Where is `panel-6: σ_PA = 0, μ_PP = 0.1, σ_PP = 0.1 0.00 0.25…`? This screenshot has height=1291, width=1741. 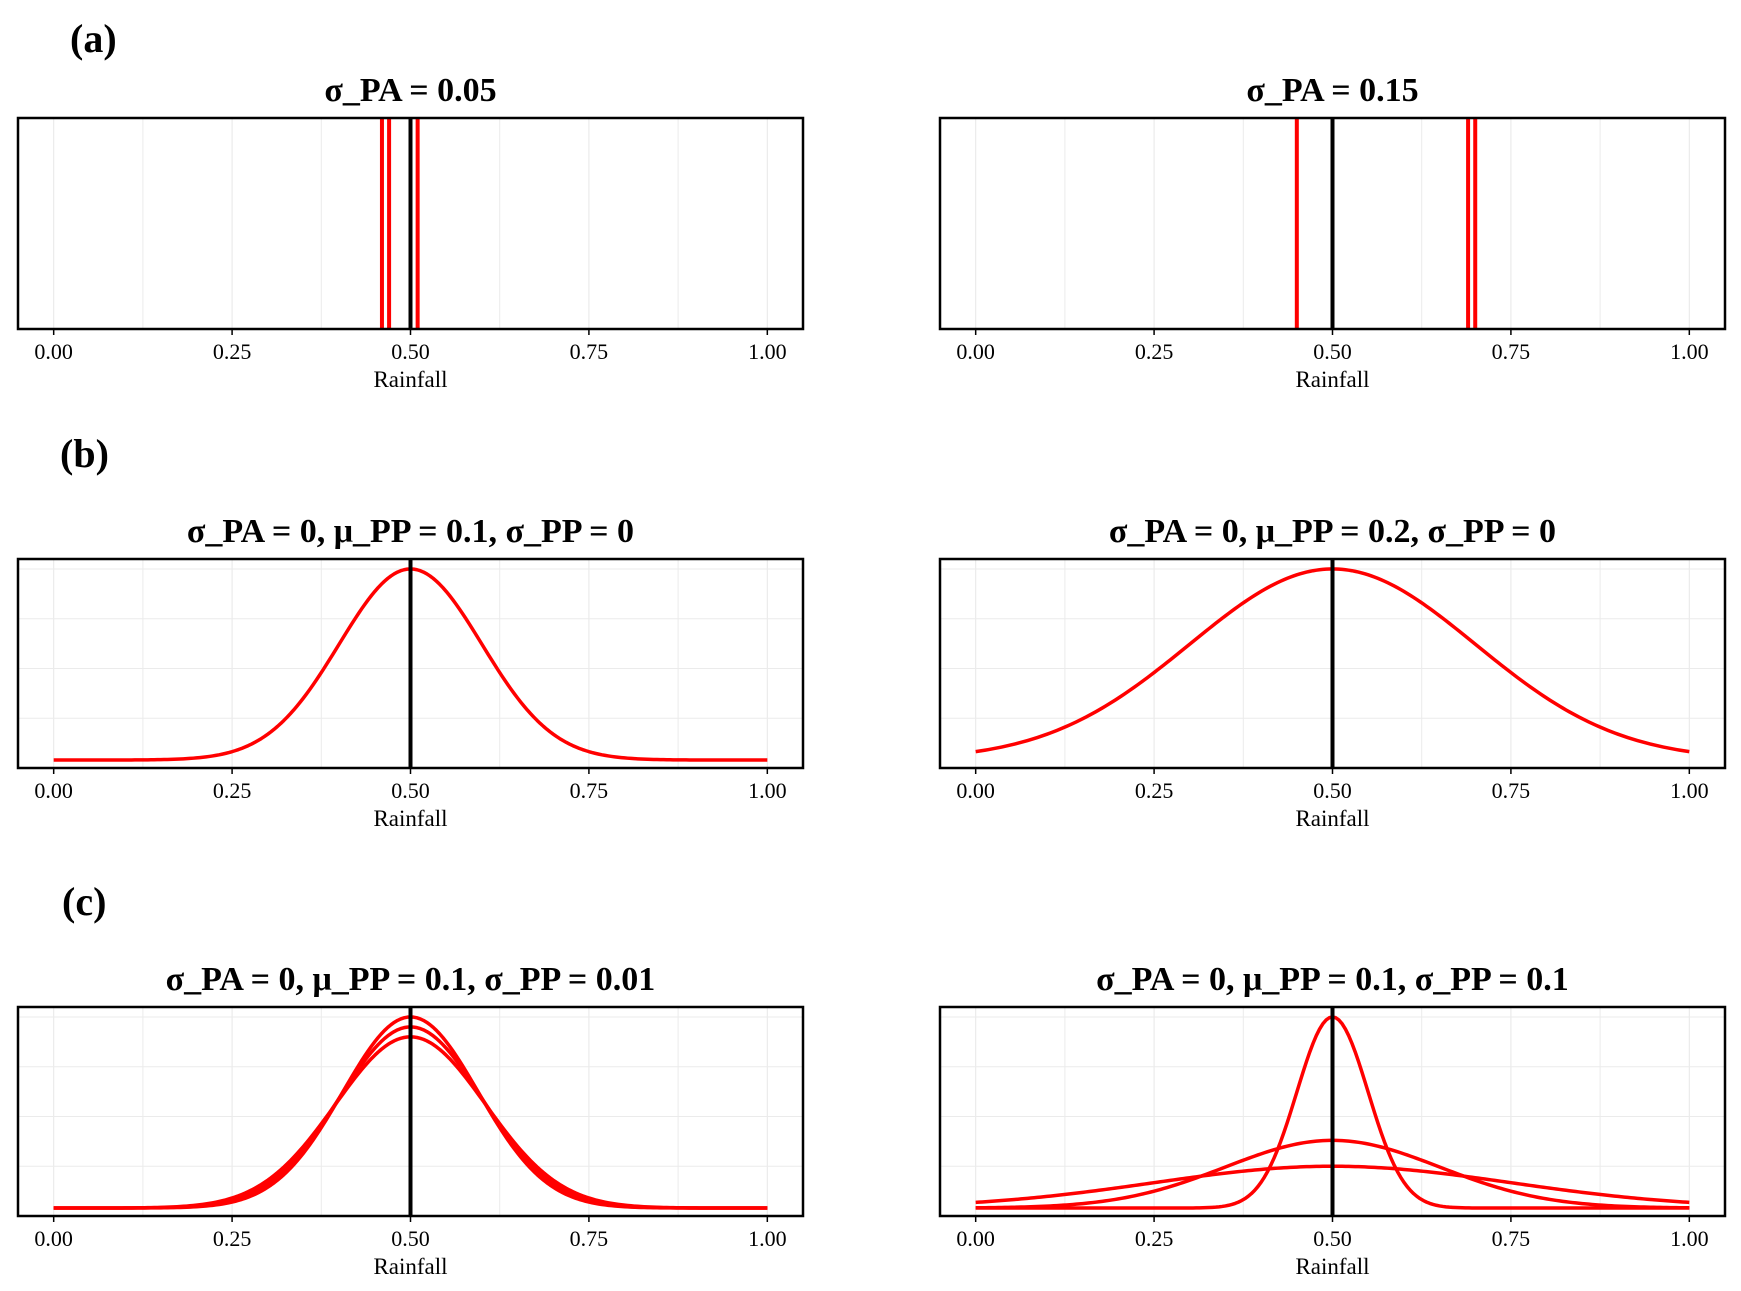
panel-6: σ_PA = 0, μ_PP = 0.1, σ_PP = 0.1 0.00 0.25… is located at coordinates (1332, 1120).